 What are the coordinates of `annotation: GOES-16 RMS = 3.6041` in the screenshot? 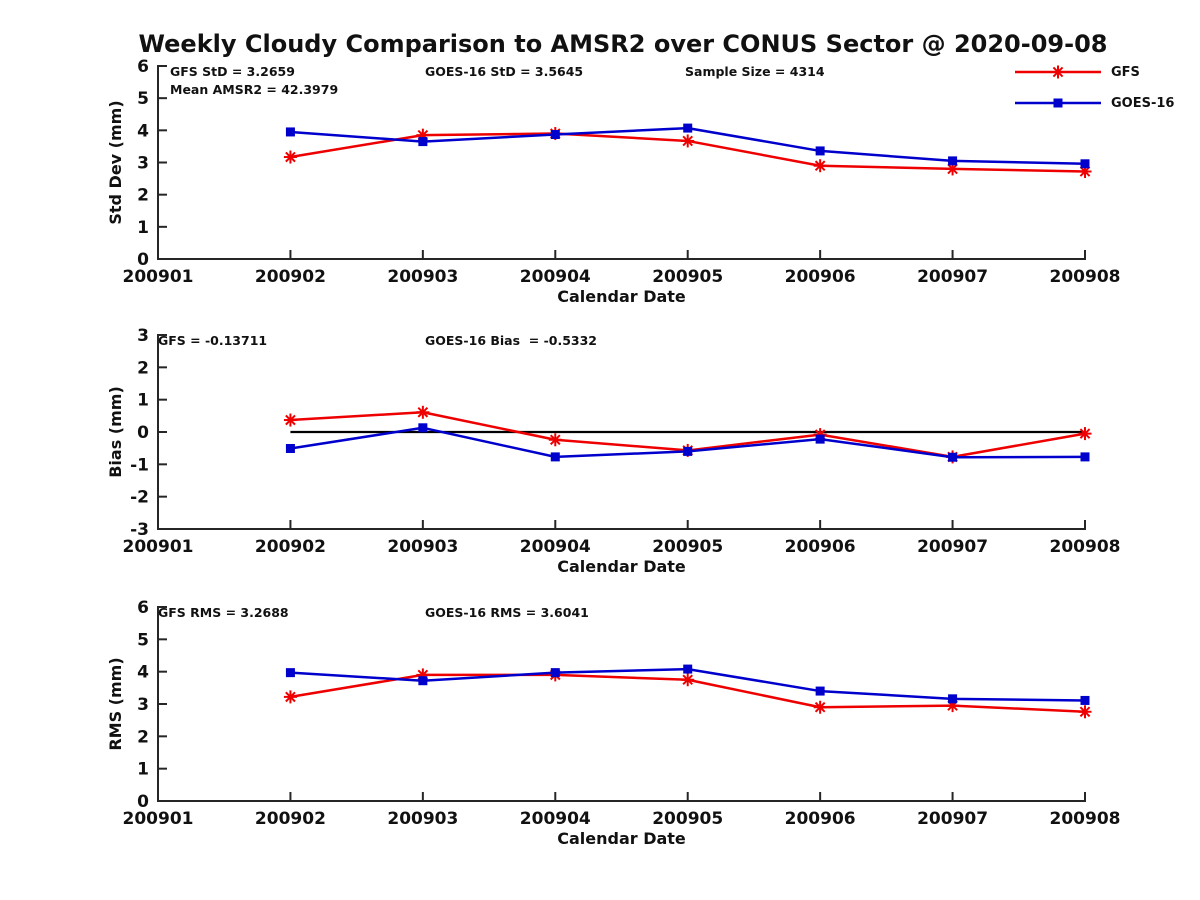 It's located at (507, 612).